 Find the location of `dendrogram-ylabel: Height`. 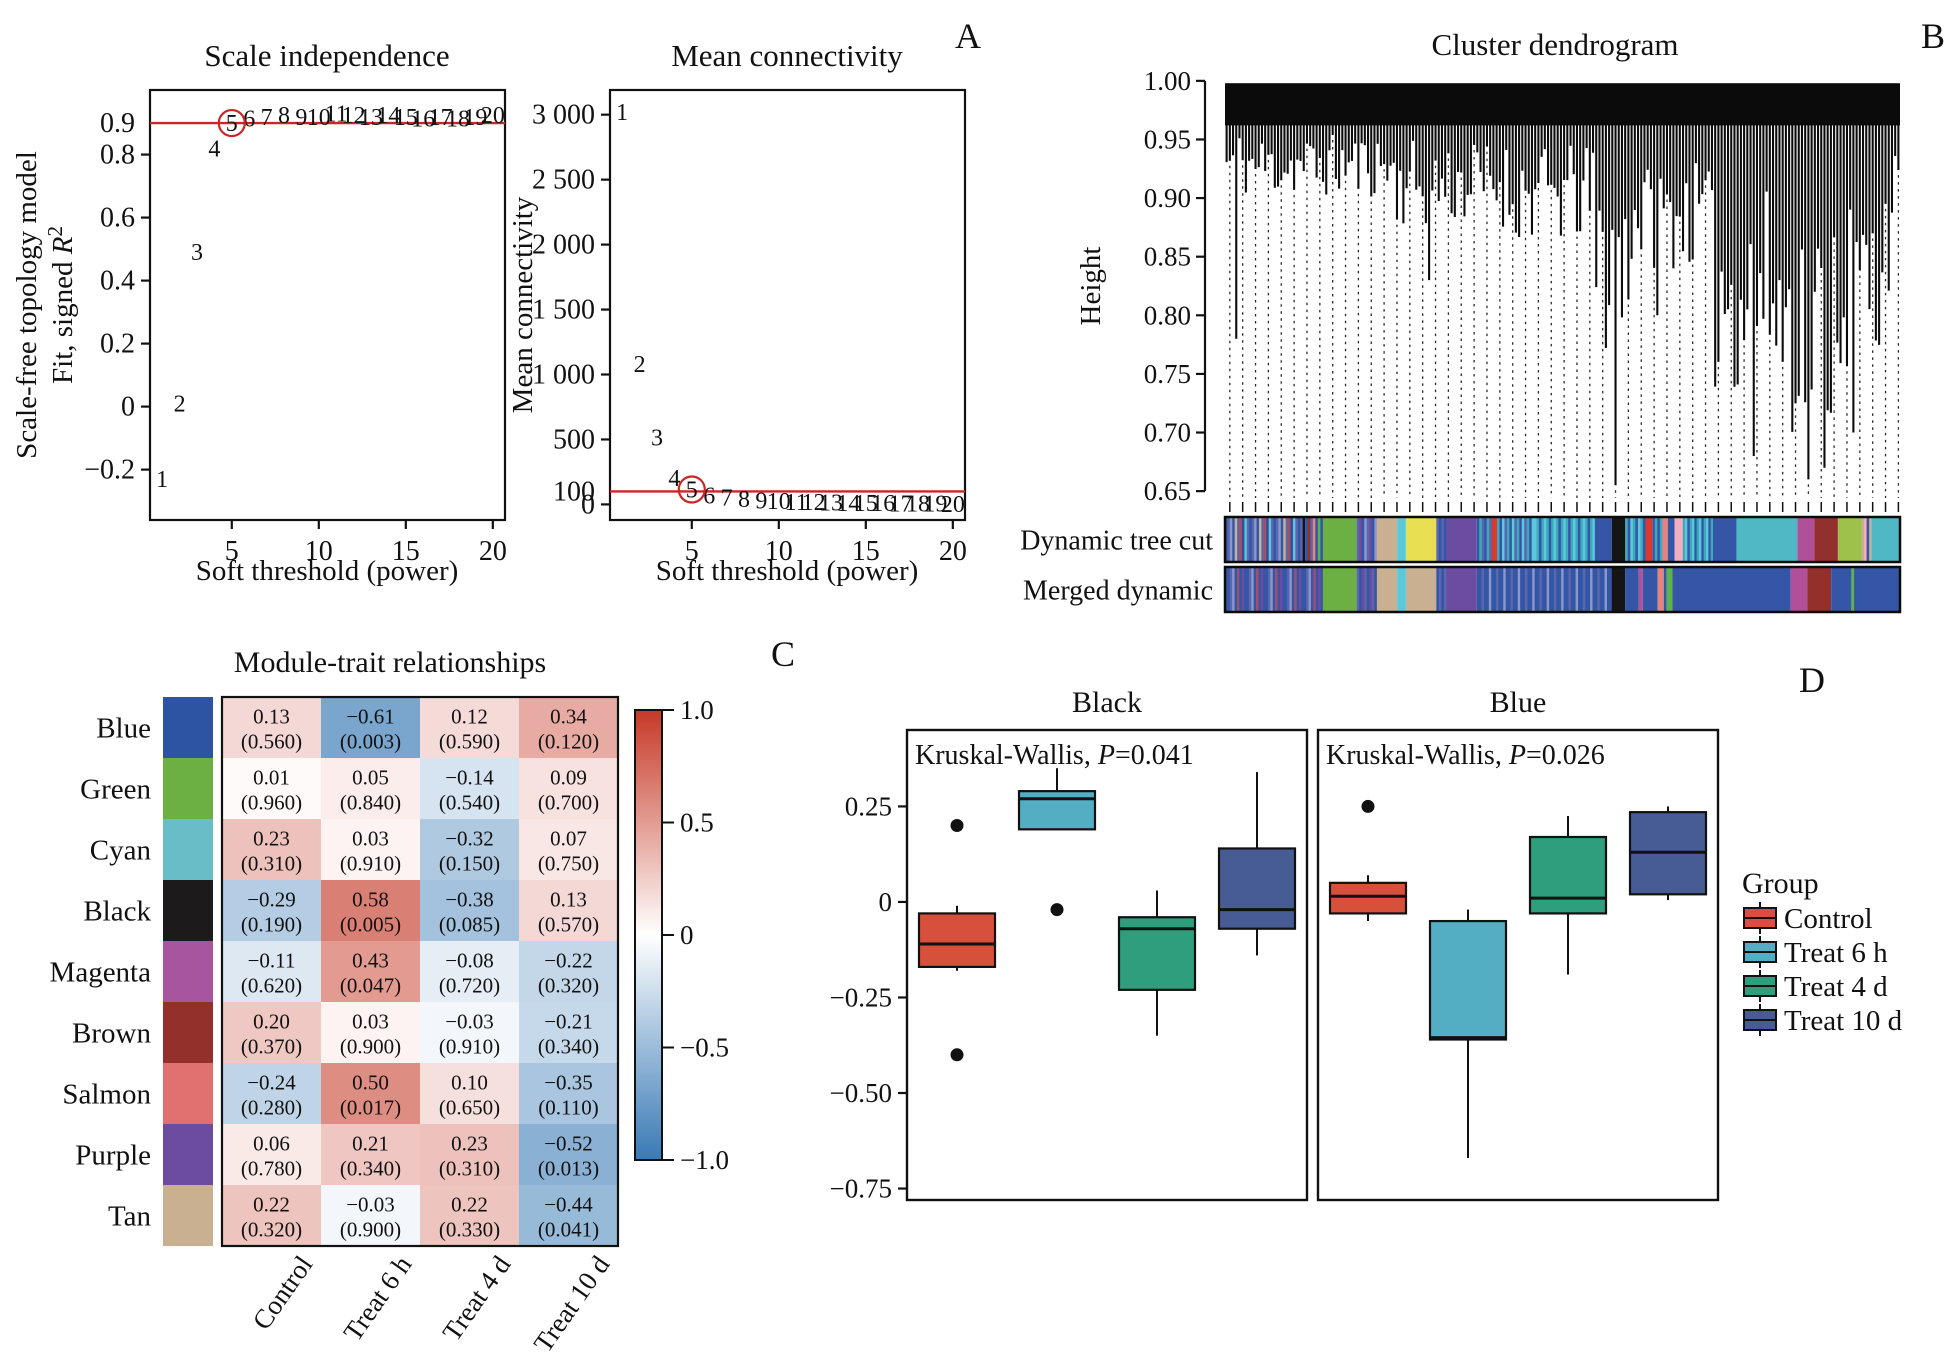

dendrogram-ylabel: Height is located at coordinates (1091, 286).